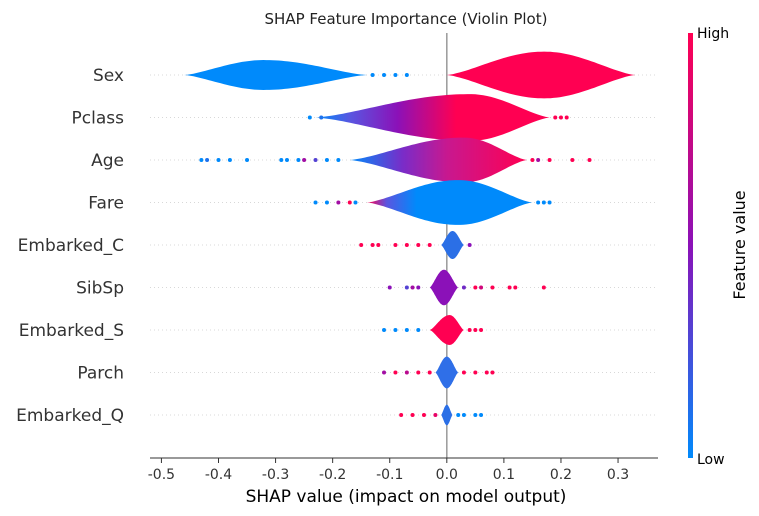  What do you see at coordinates (100, 374) in the screenshot?
I see `feature-label: Parch` at bounding box center [100, 374].